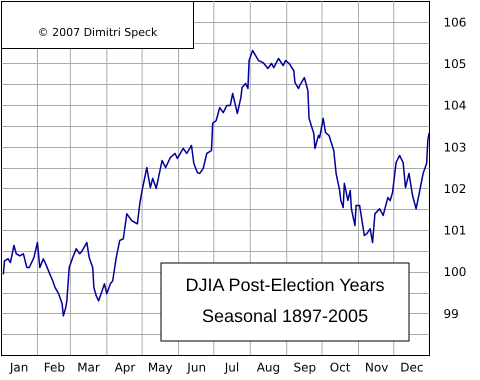 The image size is (480, 380). I want to click on y-tick-label: 103, so click(455, 147).